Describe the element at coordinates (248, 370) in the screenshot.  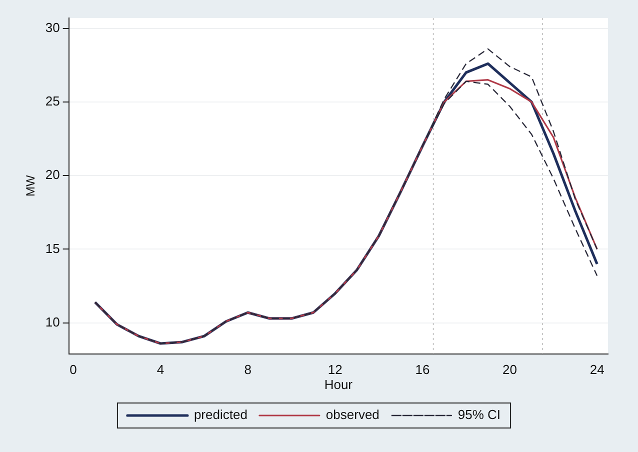
I see `x-tick-label: 8` at that location.